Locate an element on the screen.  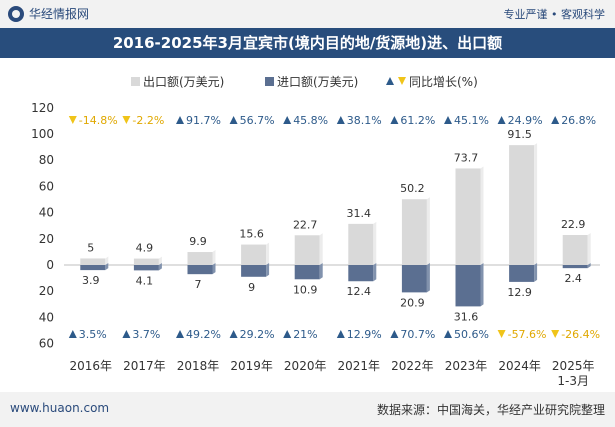
top-bar: 华经情报网 专业严谨 • 客观科学 is located at coordinates (307, 14).